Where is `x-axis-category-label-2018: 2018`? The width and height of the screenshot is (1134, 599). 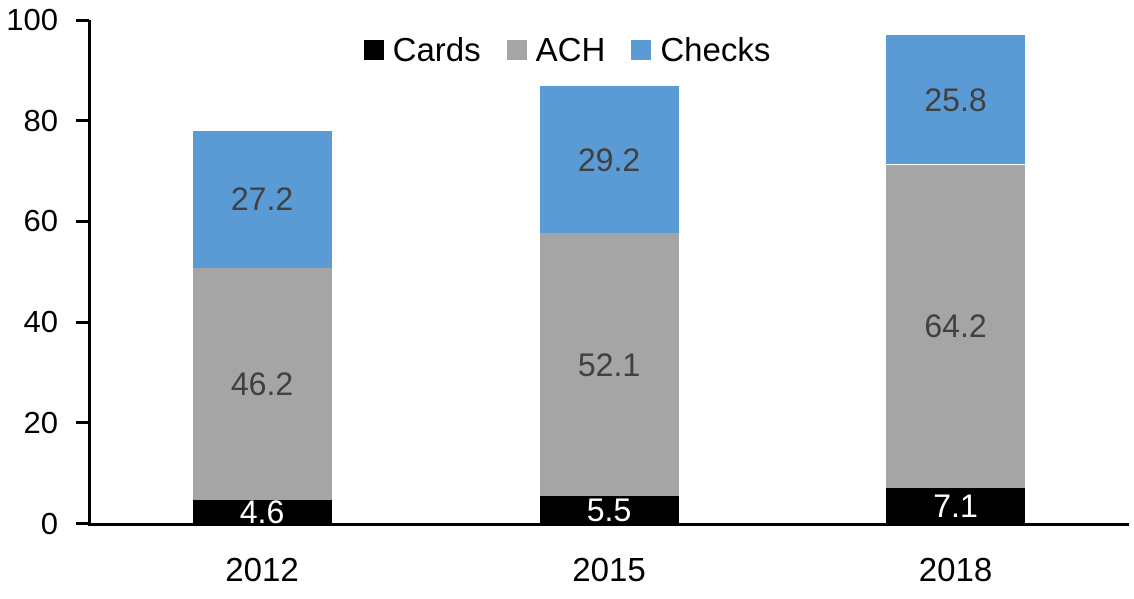 x-axis-category-label-2018: 2018 is located at coordinates (955, 569).